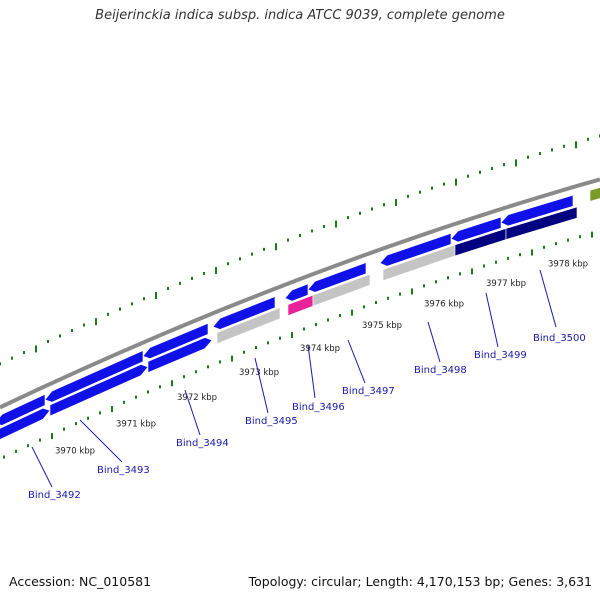 The width and height of the screenshot is (600, 600). Describe the element at coordinates (318, 407) in the screenshot. I see `gene-label: Bind_3496` at that location.